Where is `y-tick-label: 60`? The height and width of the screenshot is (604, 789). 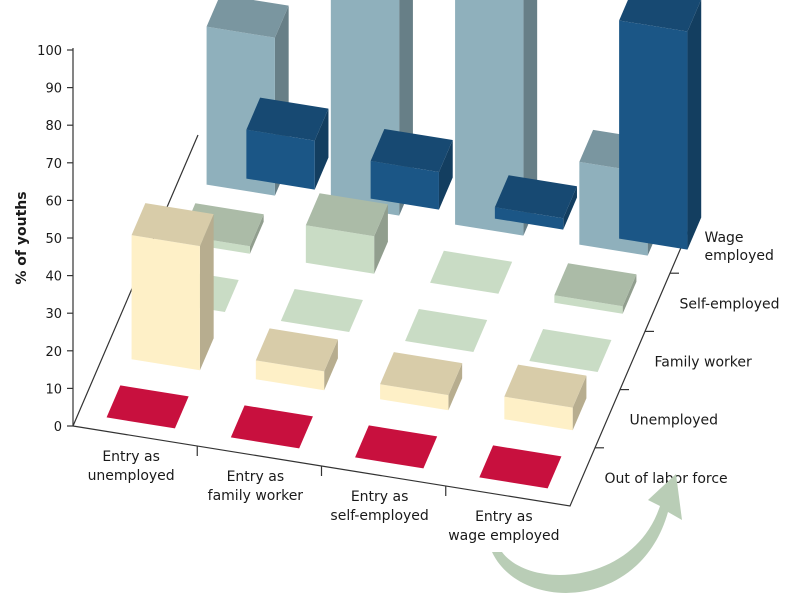
y-tick-label: 60 is located at coordinates (53, 201).